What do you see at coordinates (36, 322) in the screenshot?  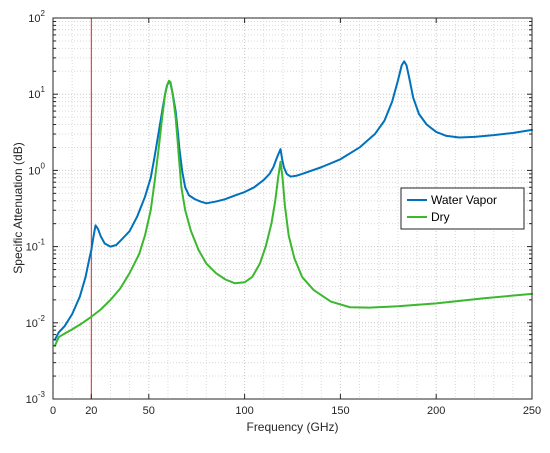 I see `y-tick-label: 10⁻²` at bounding box center [36, 322].